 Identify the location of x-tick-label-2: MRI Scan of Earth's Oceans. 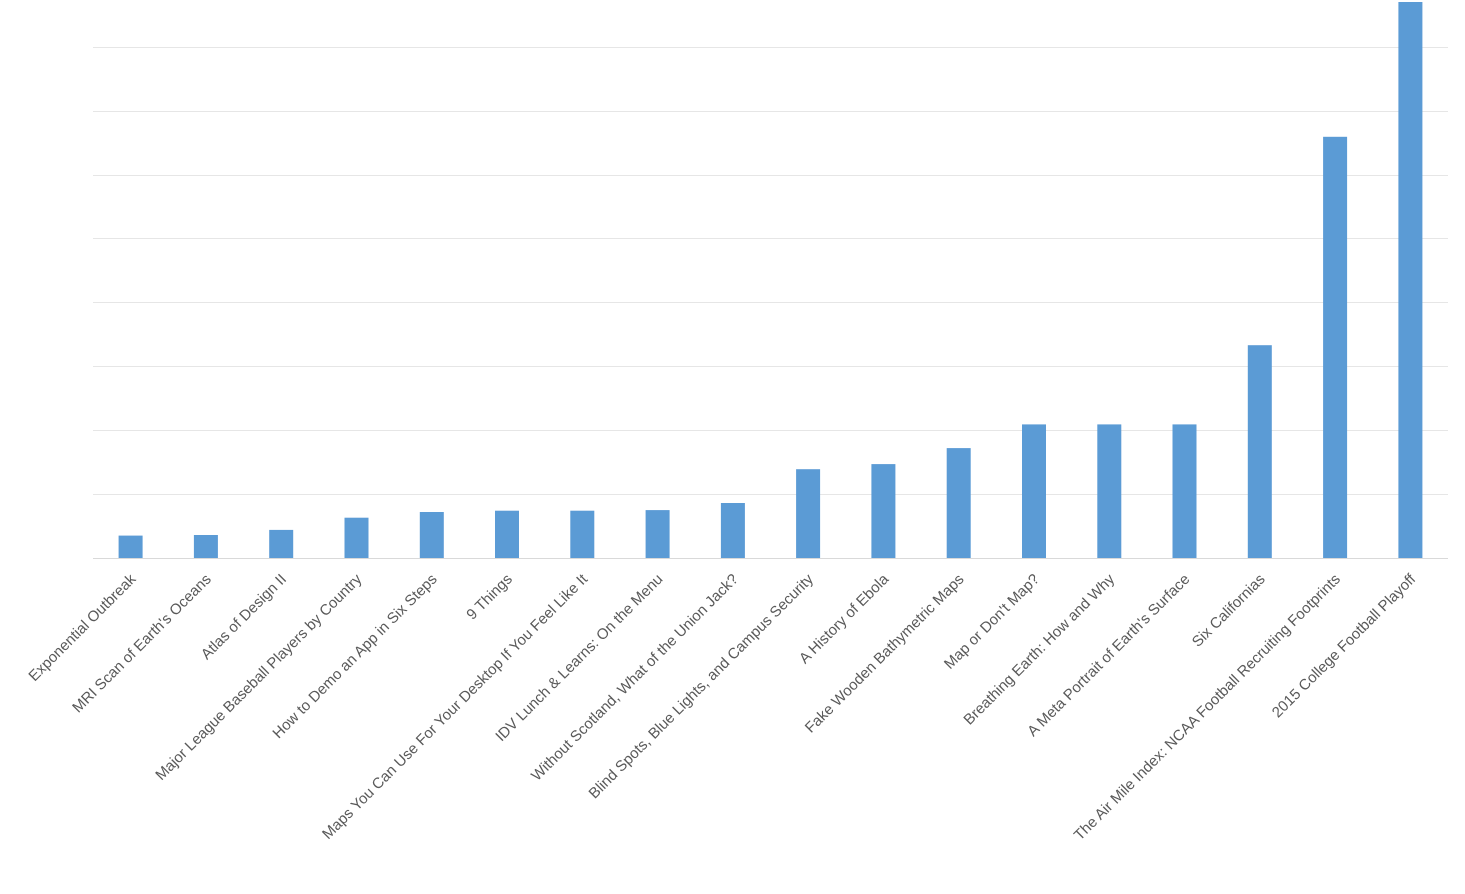
(142, 644).